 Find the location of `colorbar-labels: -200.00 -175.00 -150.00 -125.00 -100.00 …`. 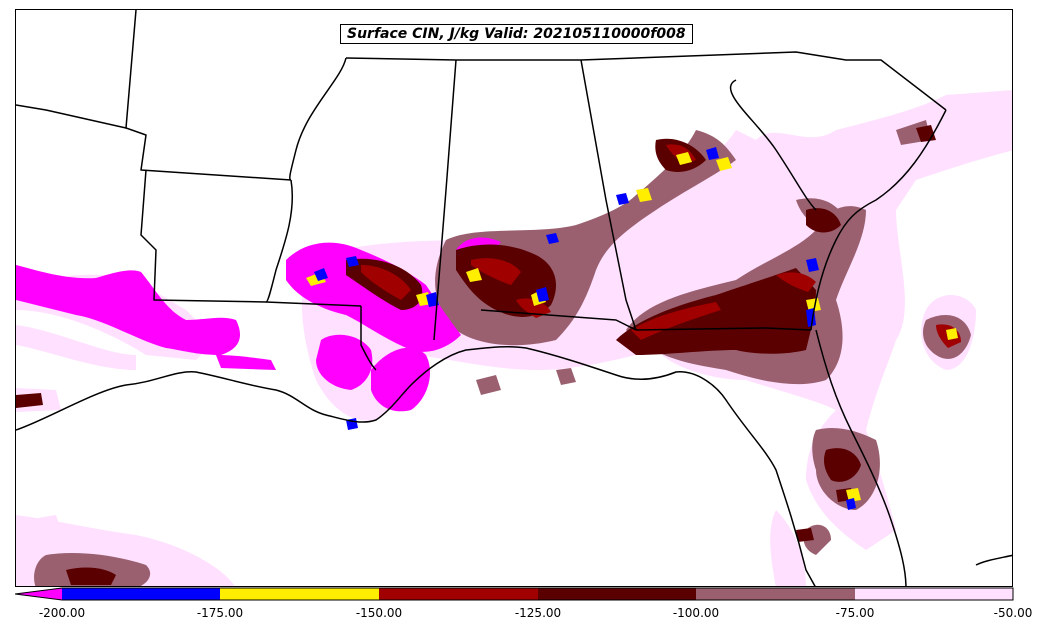

colorbar-labels: -200.00 -175.00 -150.00 -125.00 -100.00 … is located at coordinates (522, 616).